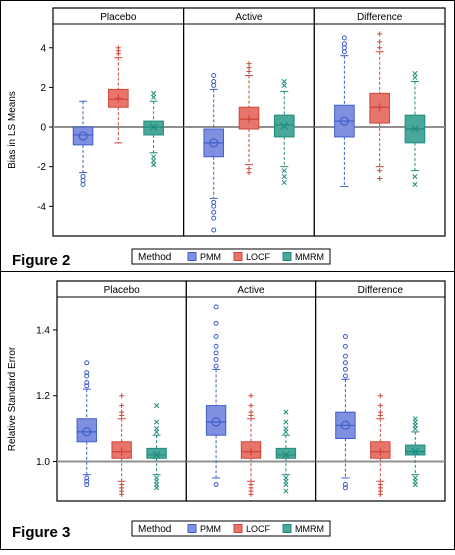  What do you see at coordinates (43, 462) in the screenshot?
I see `y-tick-label: 1.0` at bounding box center [43, 462].